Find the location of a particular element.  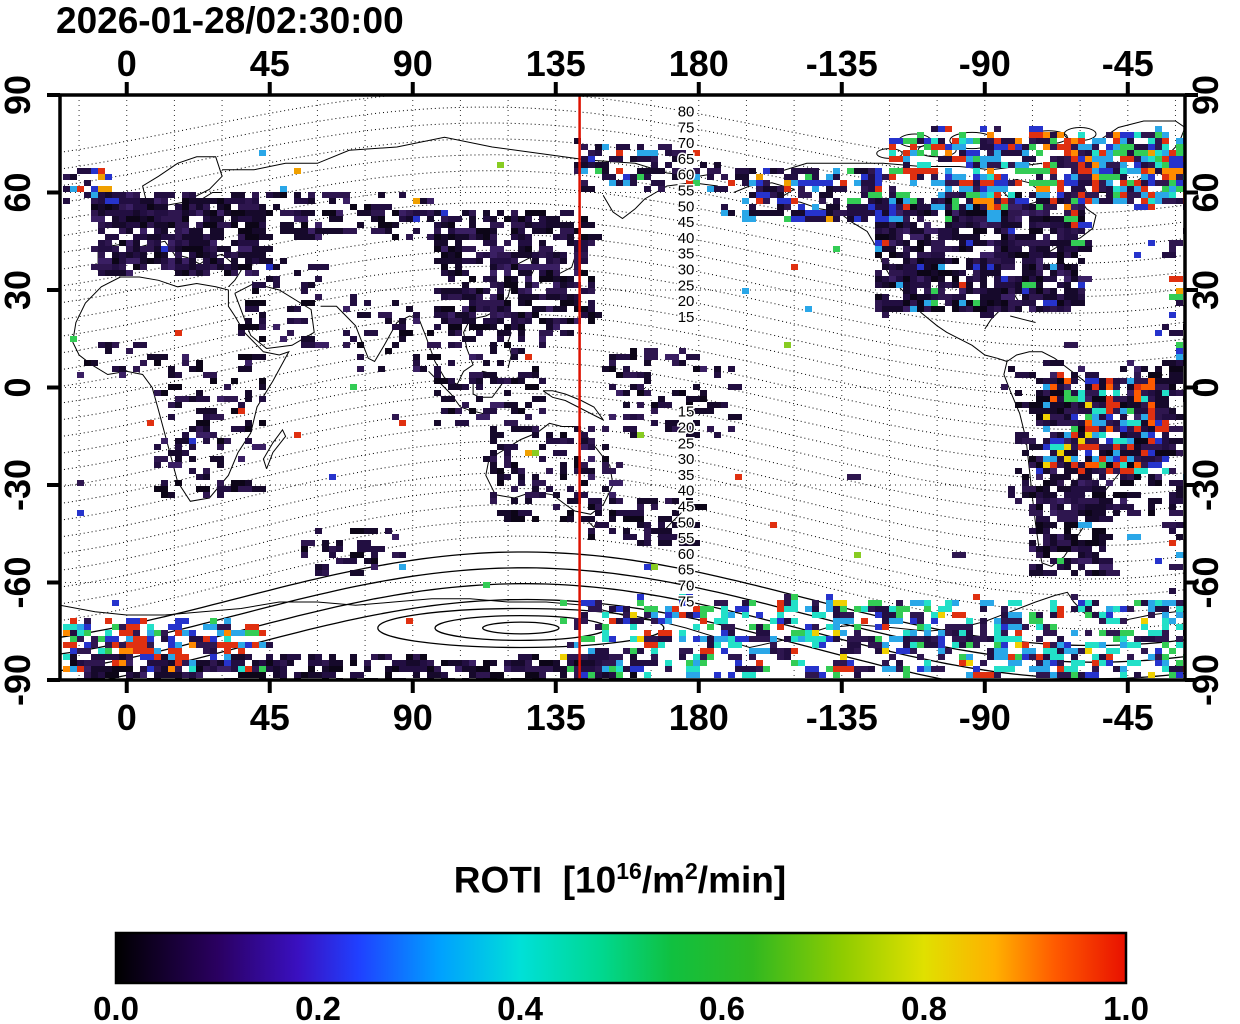

colorbar-title: ROTI [1016/m2/min] is located at coordinates (620, 879).